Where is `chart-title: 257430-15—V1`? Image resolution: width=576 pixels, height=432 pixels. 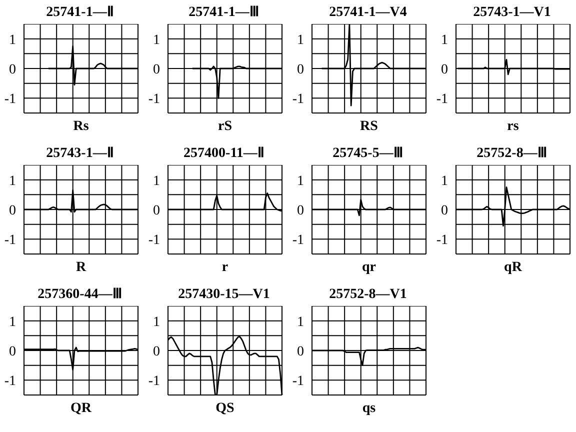 chart-title: 257430-15—V1 is located at coordinates (224, 295).